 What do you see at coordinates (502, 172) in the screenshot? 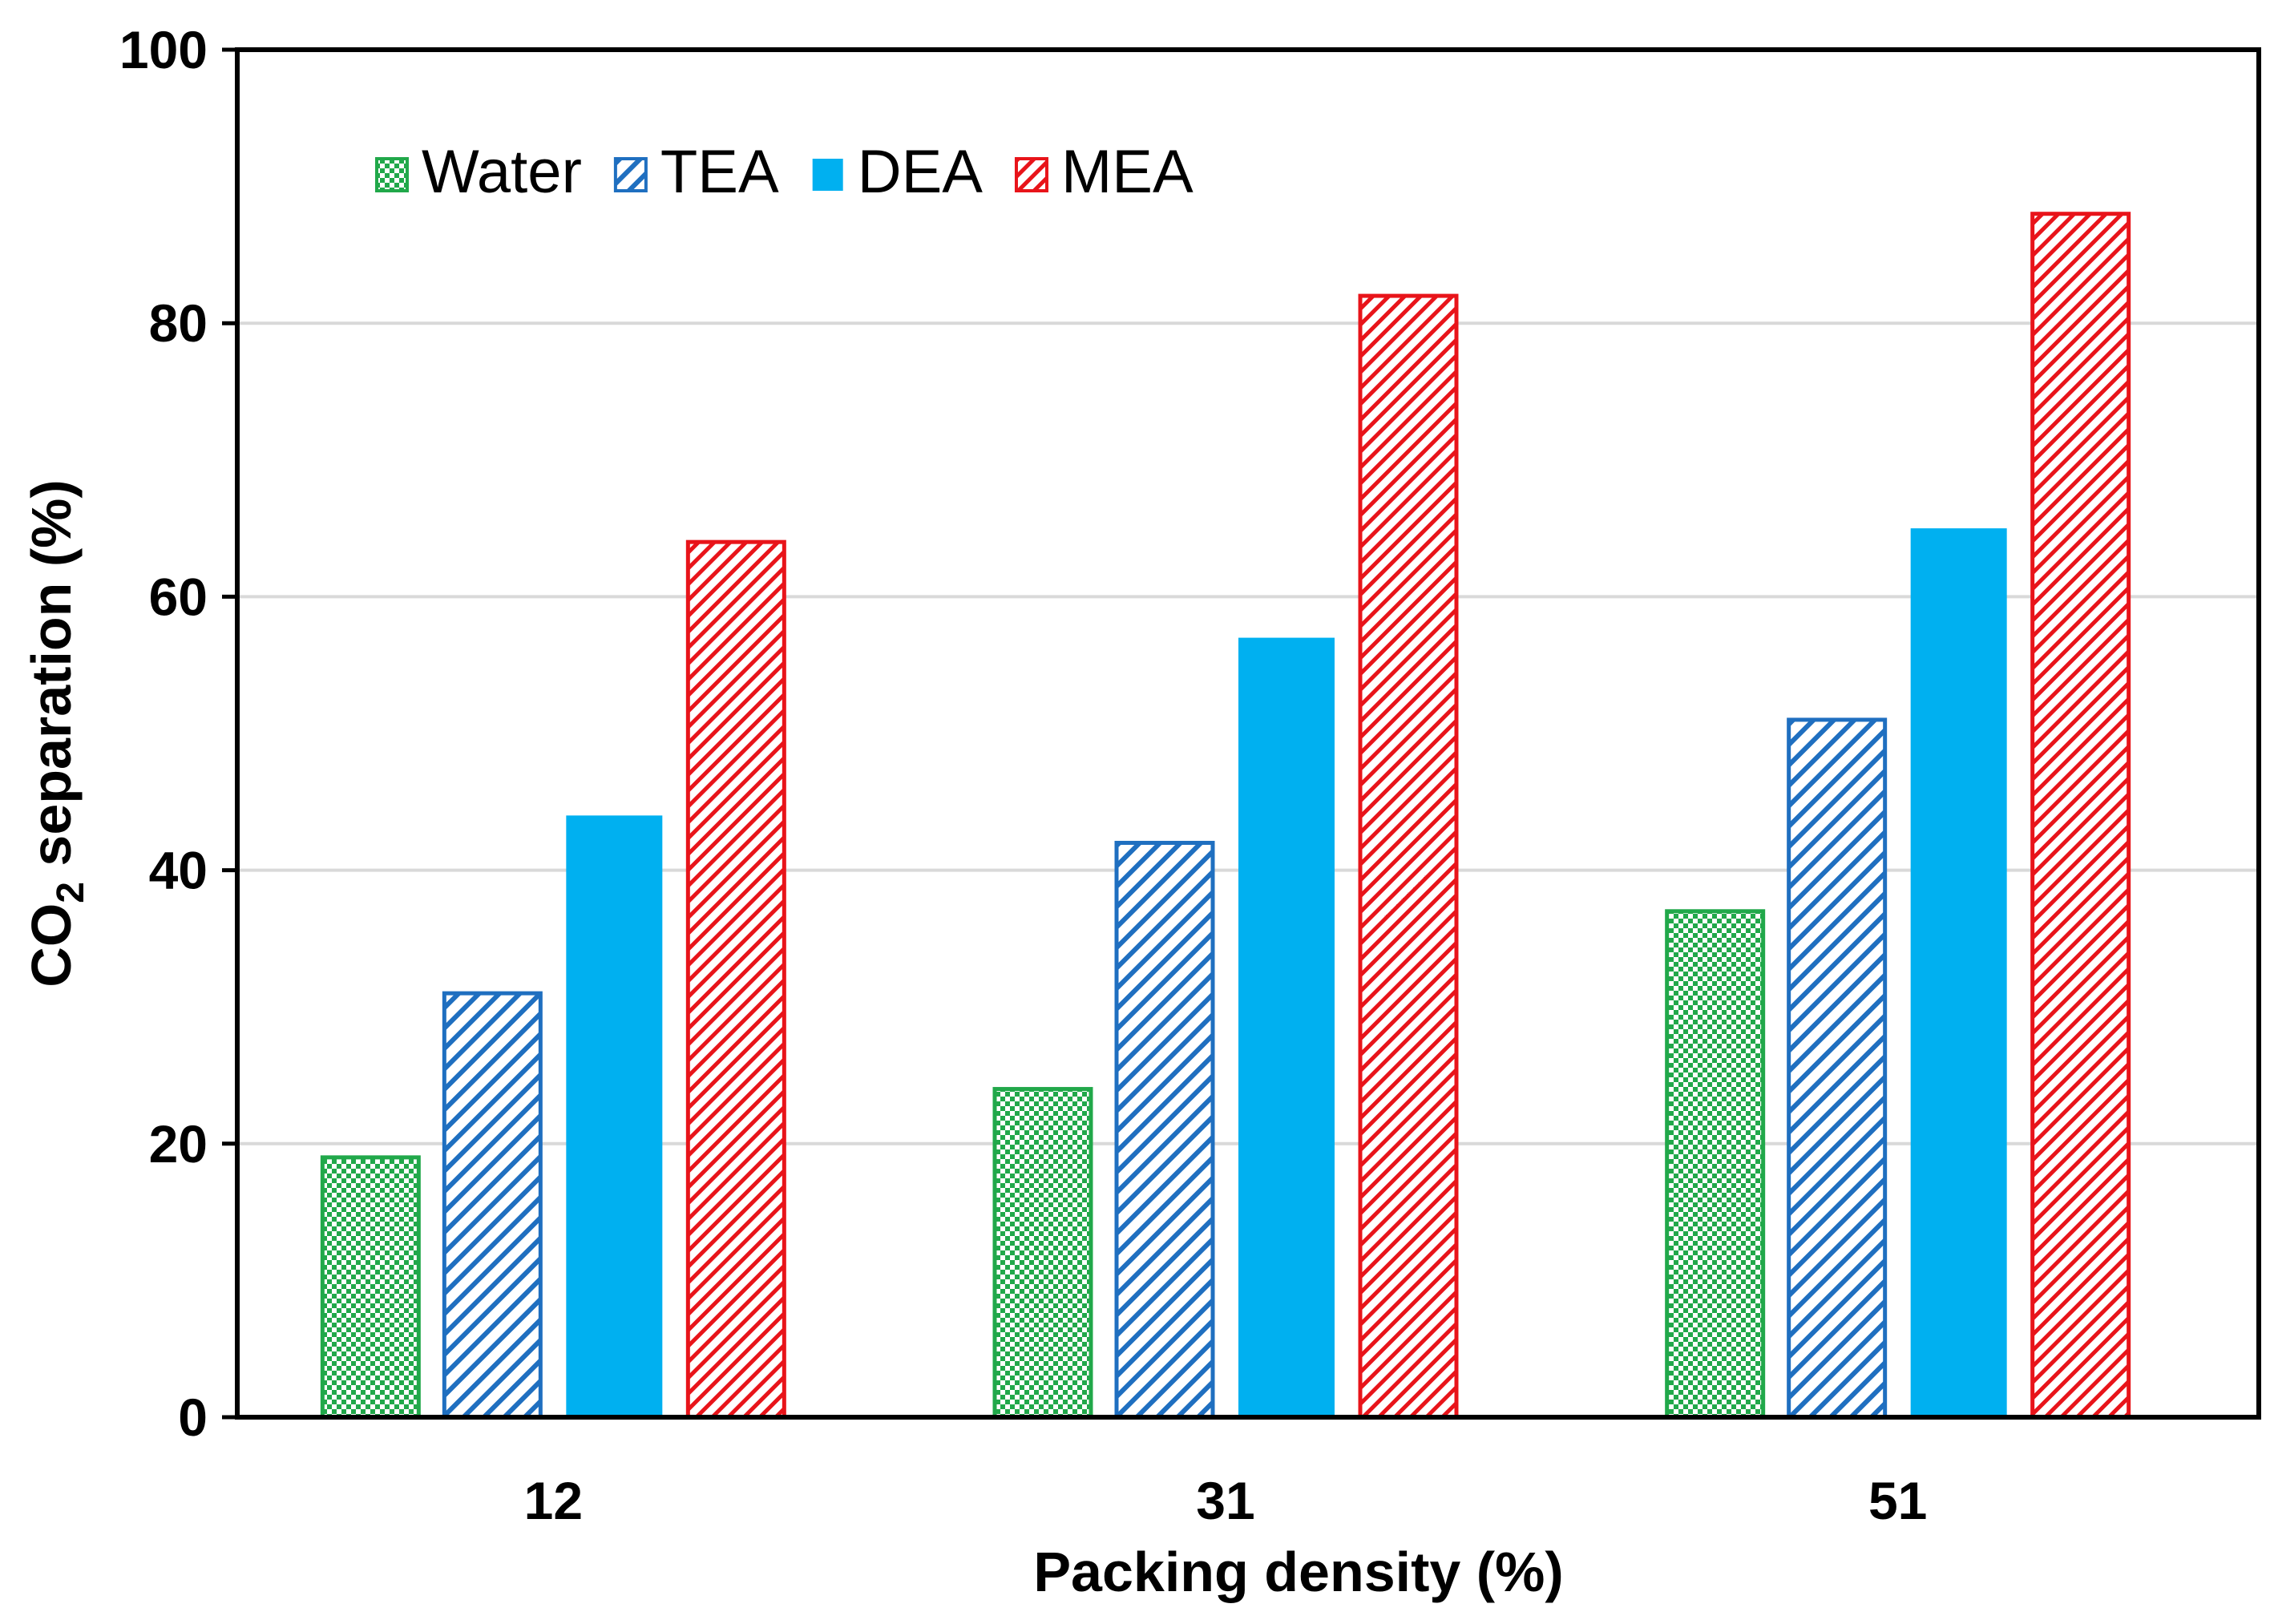
I see `legend-label-water: Water` at bounding box center [502, 172].